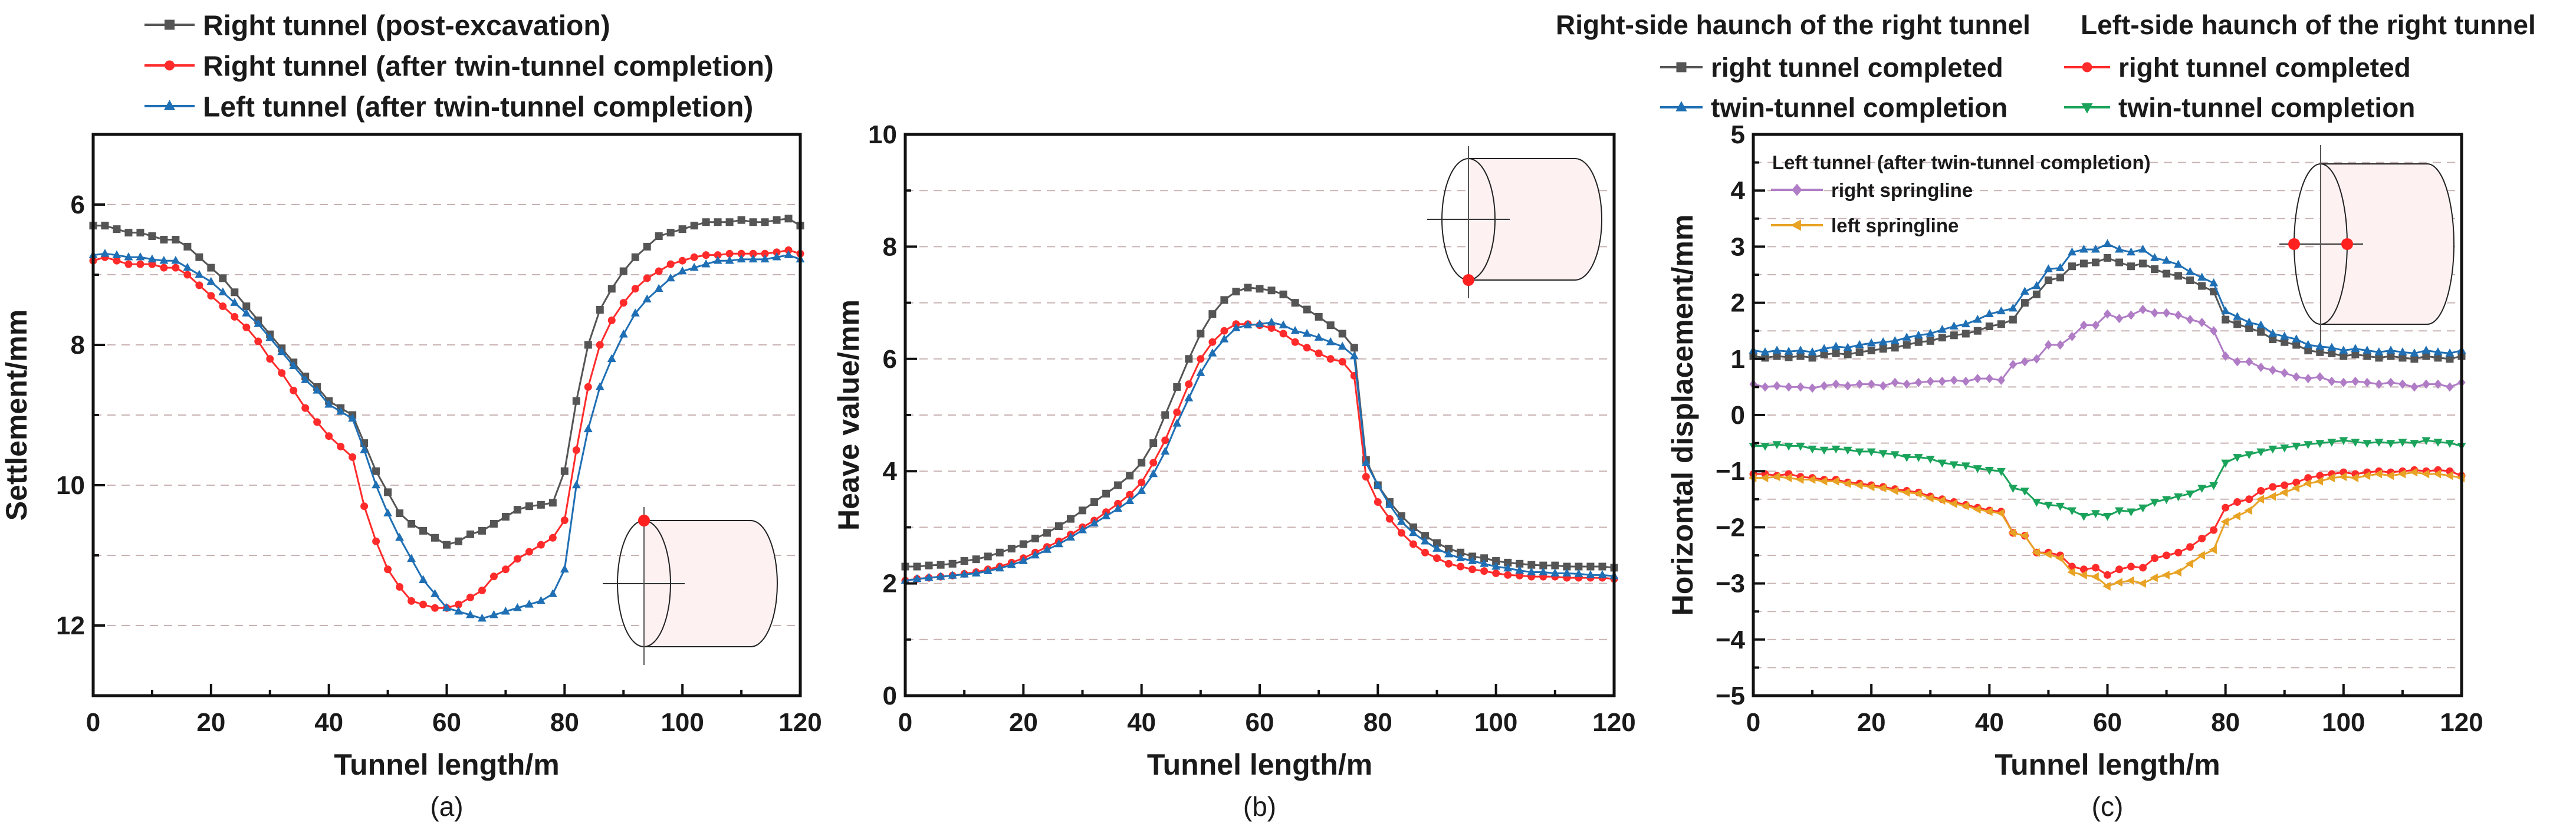 The image size is (2576, 823). What do you see at coordinates (890, 583) in the screenshot?
I see `y-tick-label: 2` at bounding box center [890, 583].